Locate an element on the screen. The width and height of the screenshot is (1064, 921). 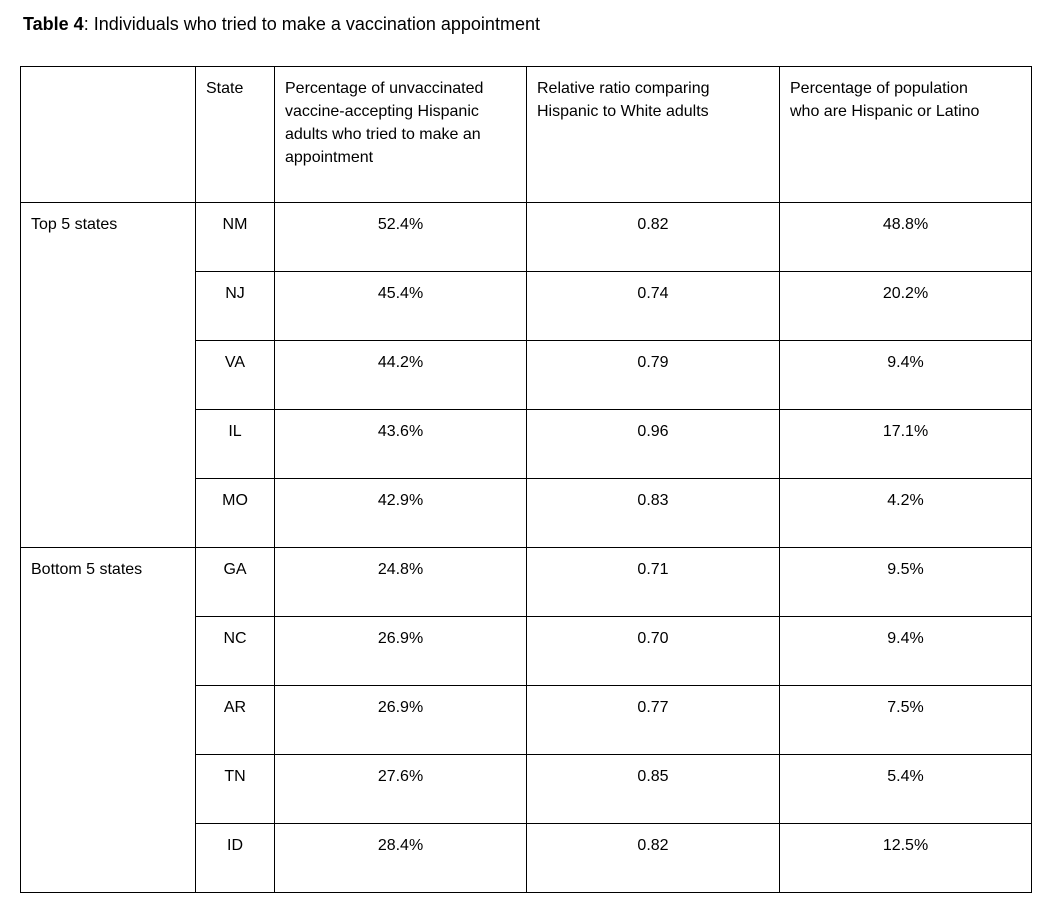
state-cell: VA is located at coordinates (235, 375).